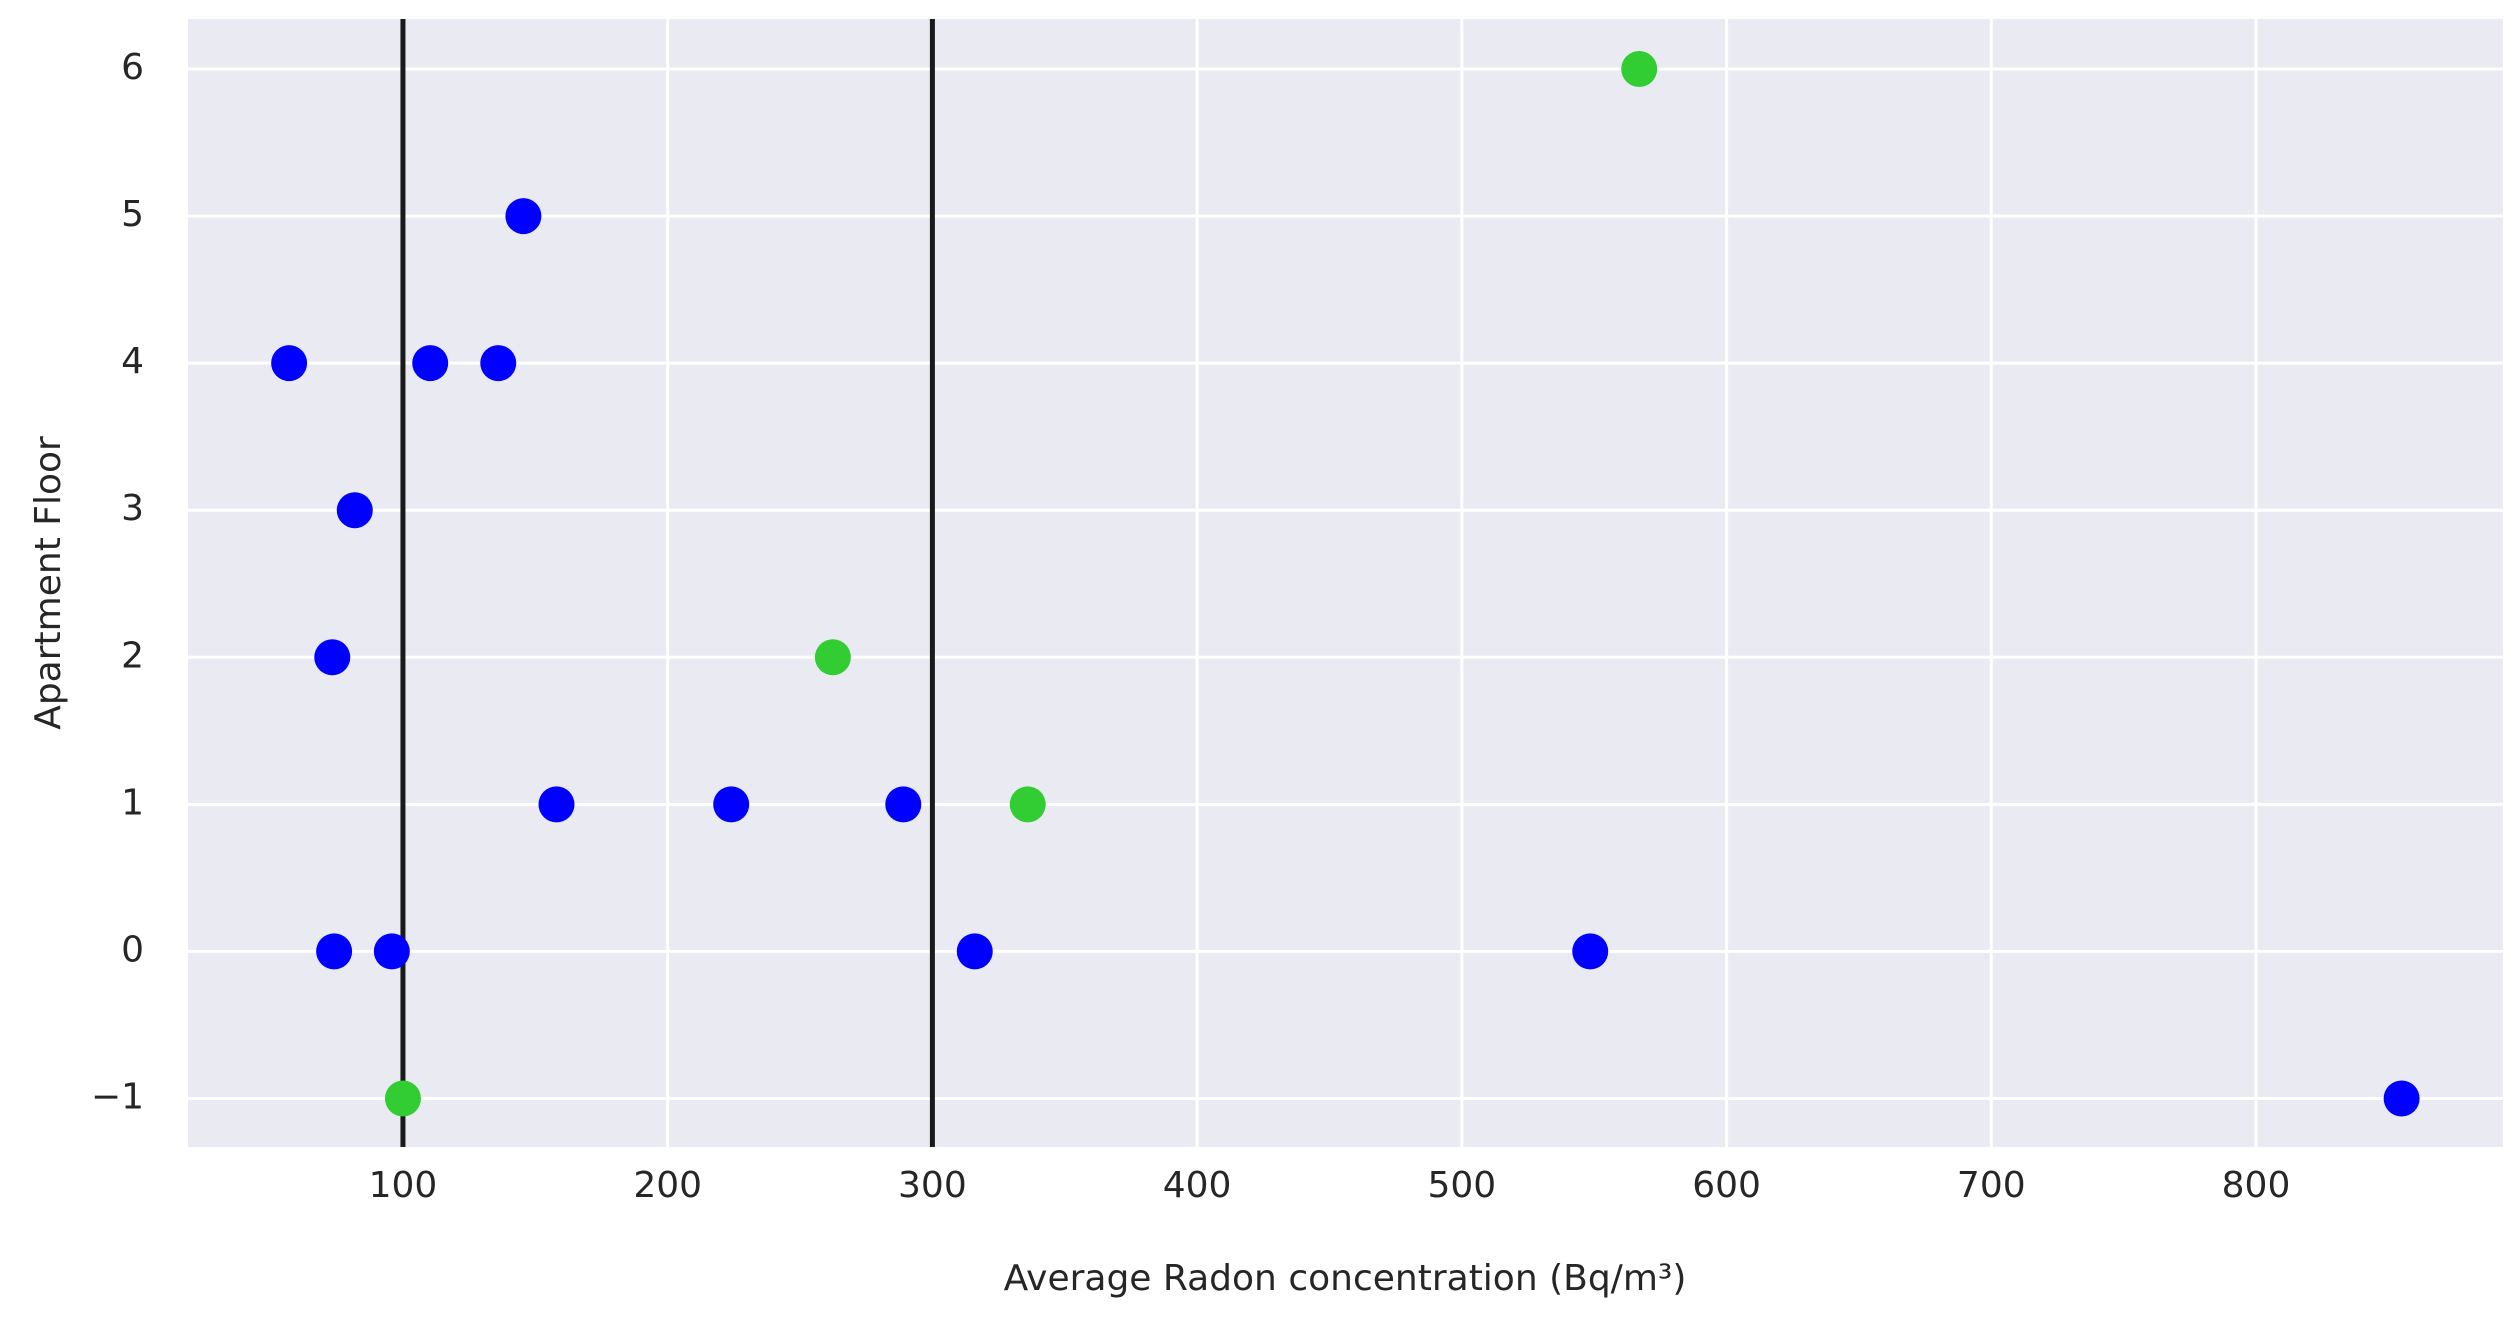 The image size is (2519, 1319). What do you see at coordinates (132, 802) in the screenshot?
I see `y-tick-label: 1` at bounding box center [132, 802].